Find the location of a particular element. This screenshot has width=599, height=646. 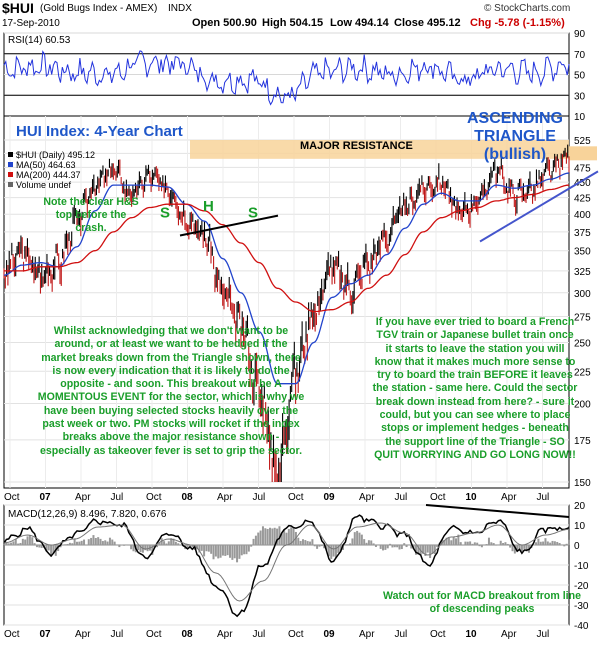

price-tick-label: 350 is located at coordinates (582, 252).